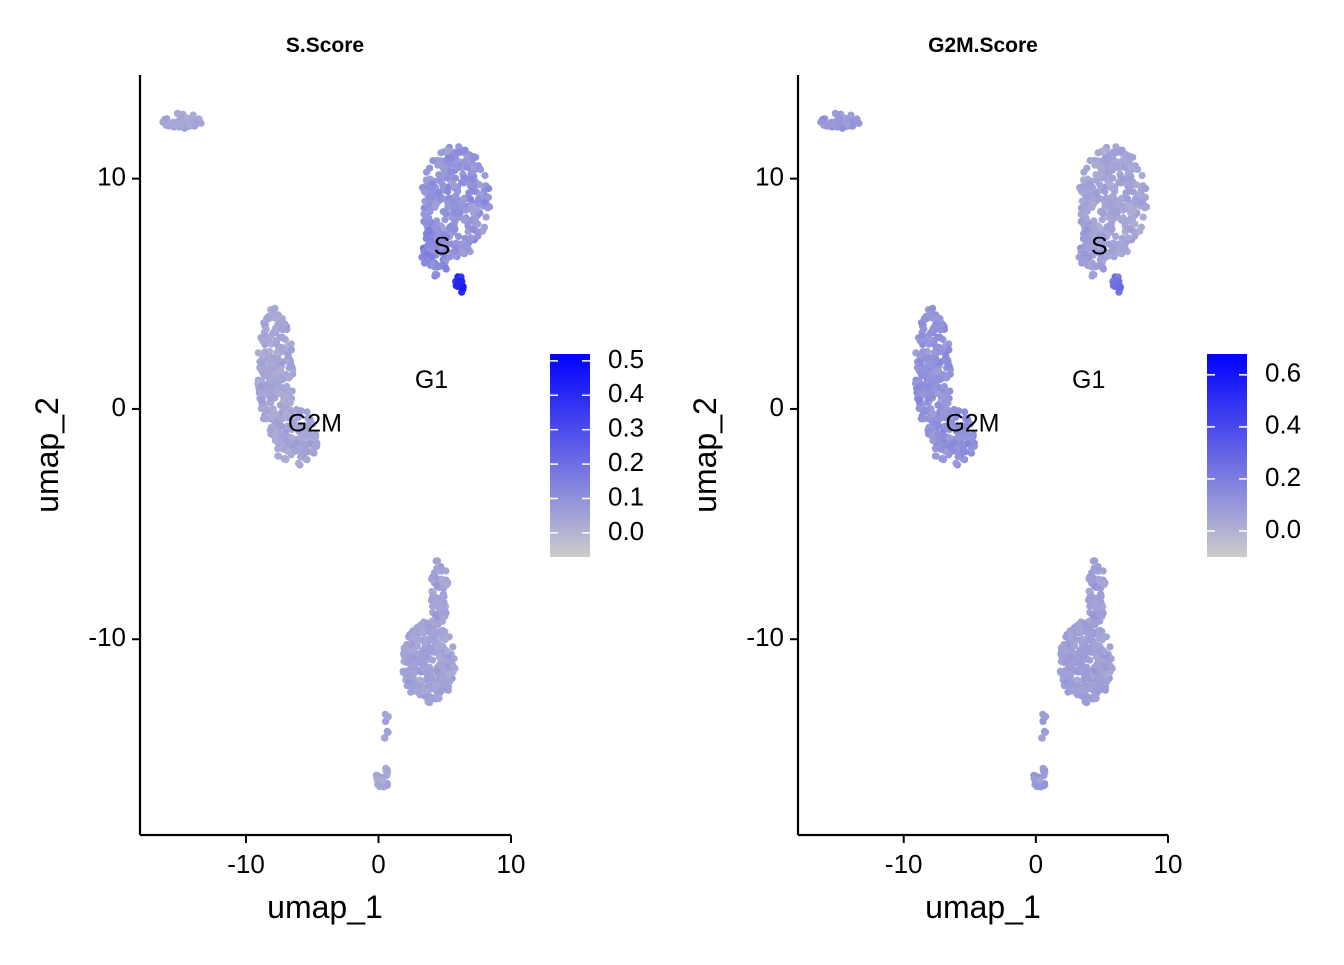 This screenshot has height=965, width=1344. I want to click on y-tick-label: -10, so click(107, 637).